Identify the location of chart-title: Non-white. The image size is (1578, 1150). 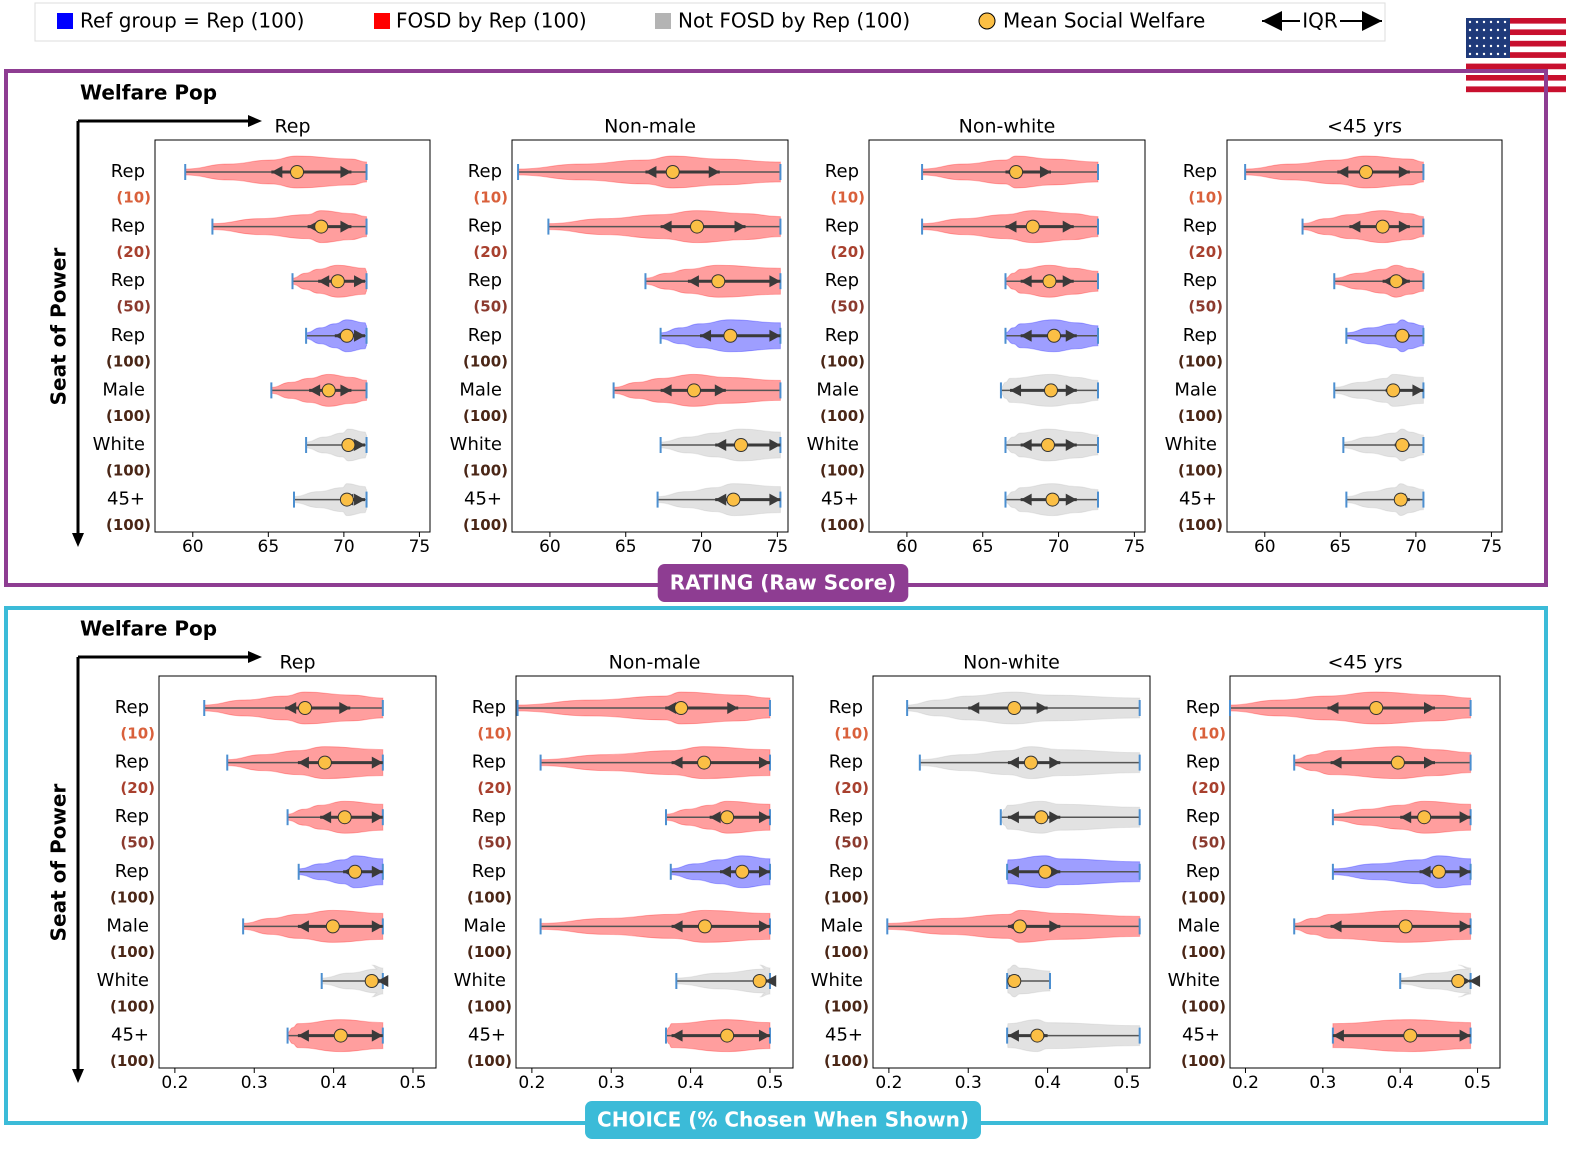
(1007, 127).